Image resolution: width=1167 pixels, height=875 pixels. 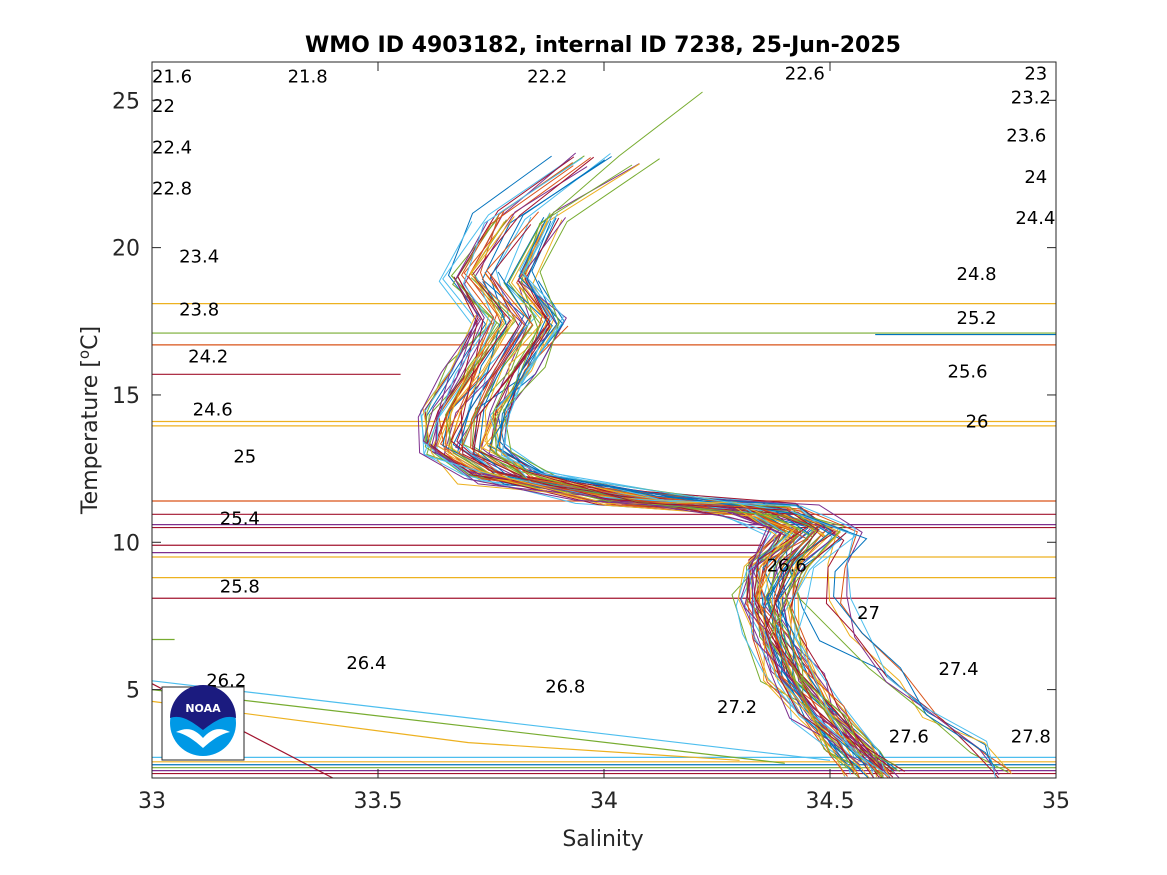 I want to click on isopycnal-label: 27, so click(x=868, y=613).